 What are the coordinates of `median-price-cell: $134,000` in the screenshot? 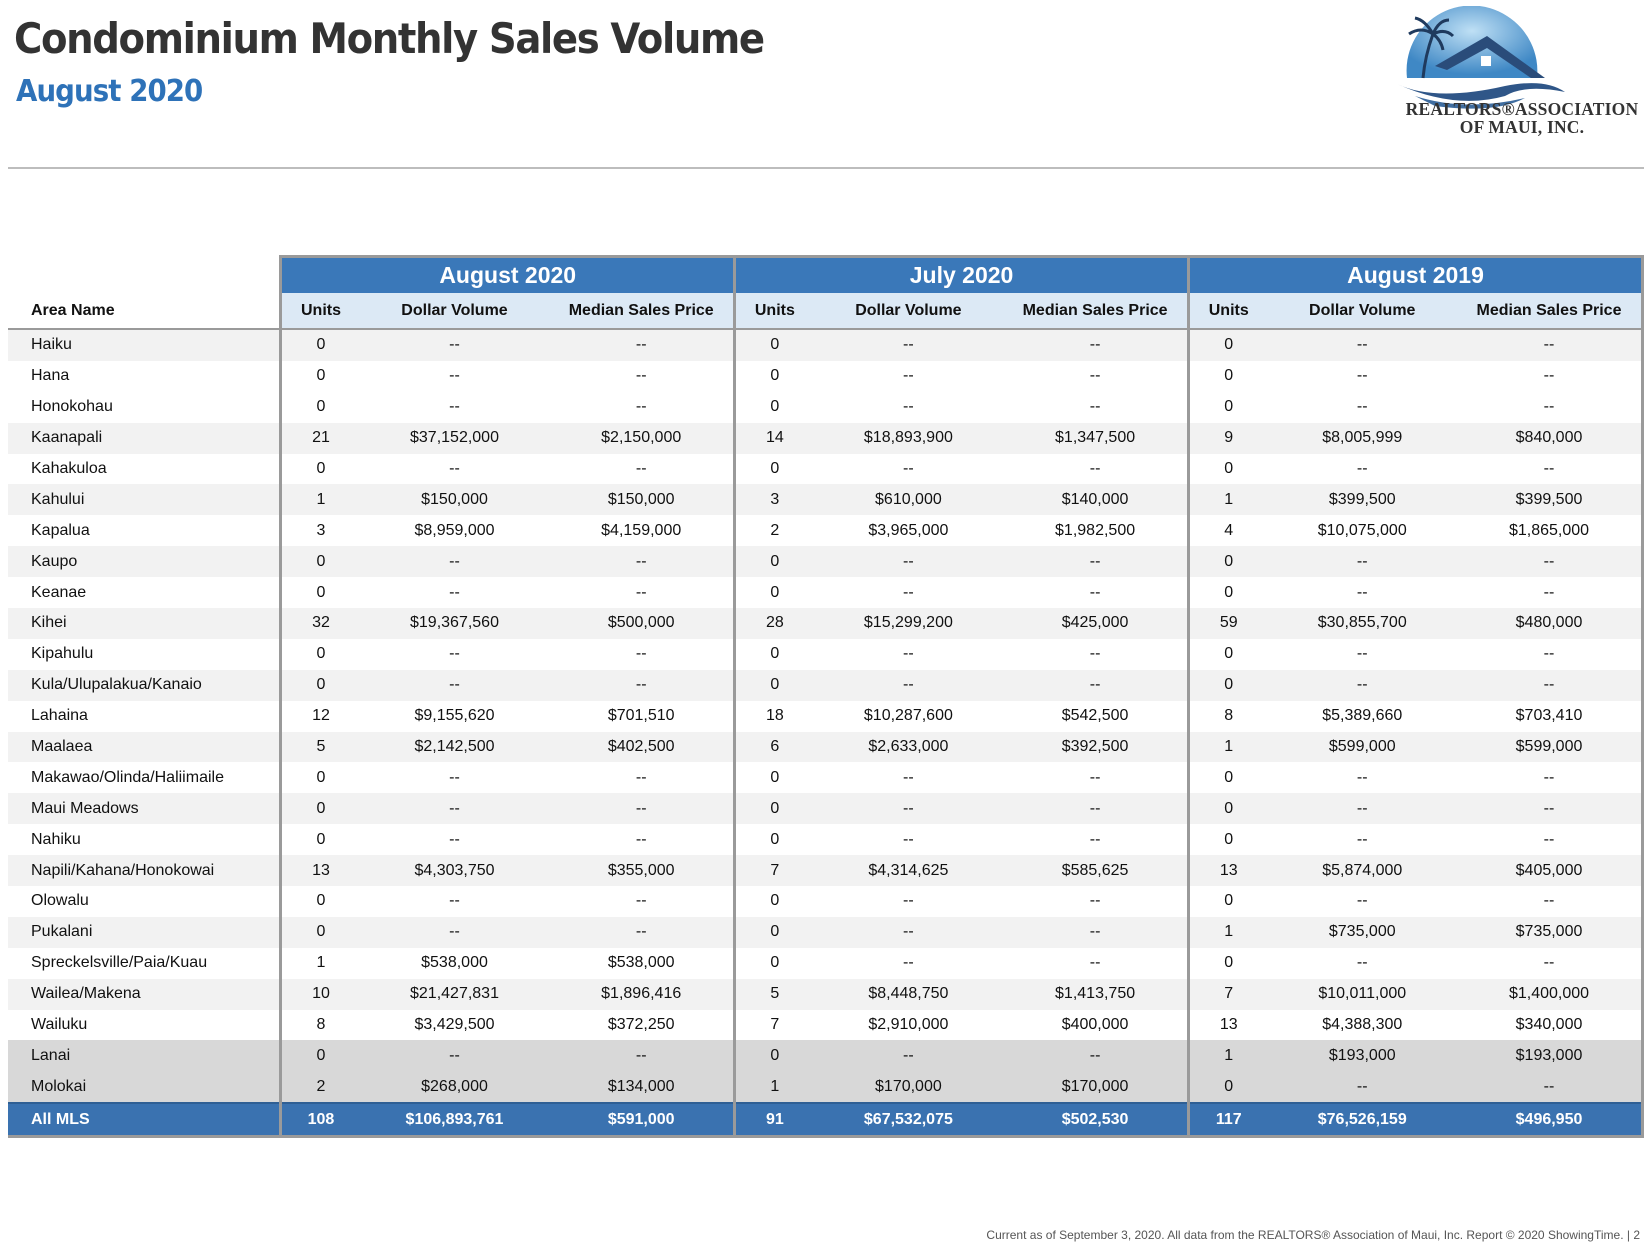 It's located at (643, 1087).